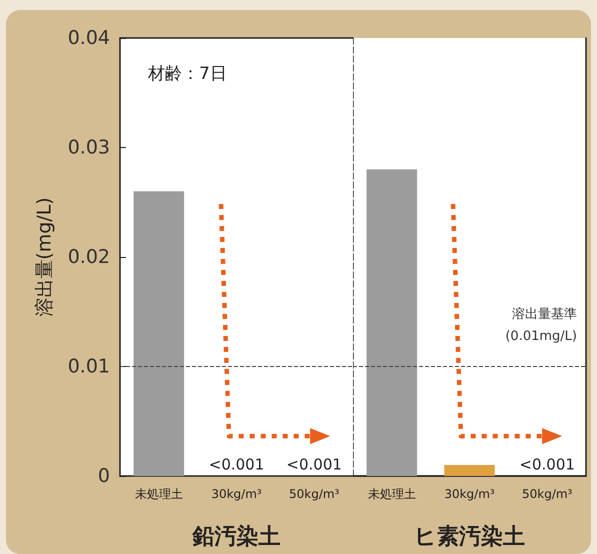 The width and height of the screenshot is (597, 554). I want to click on x-axis-title: ヒ素汚染土, so click(469, 537).